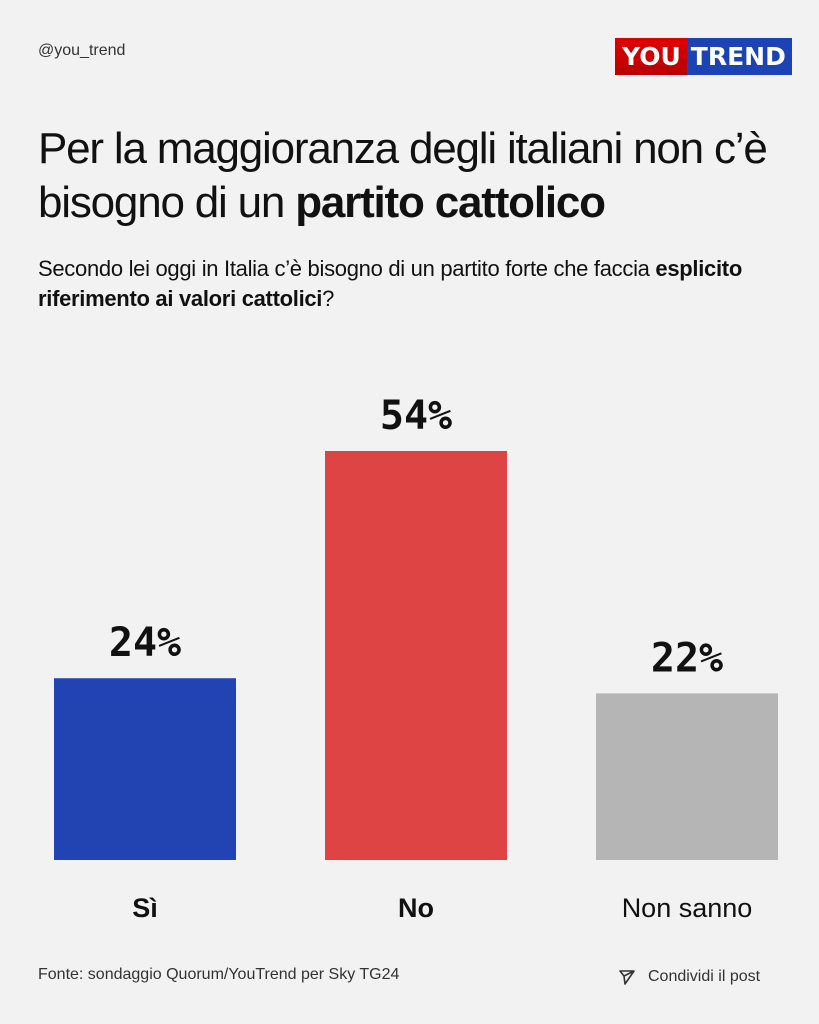  Describe the element at coordinates (145, 908) in the screenshot. I see `category-label-0: Sì` at that location.